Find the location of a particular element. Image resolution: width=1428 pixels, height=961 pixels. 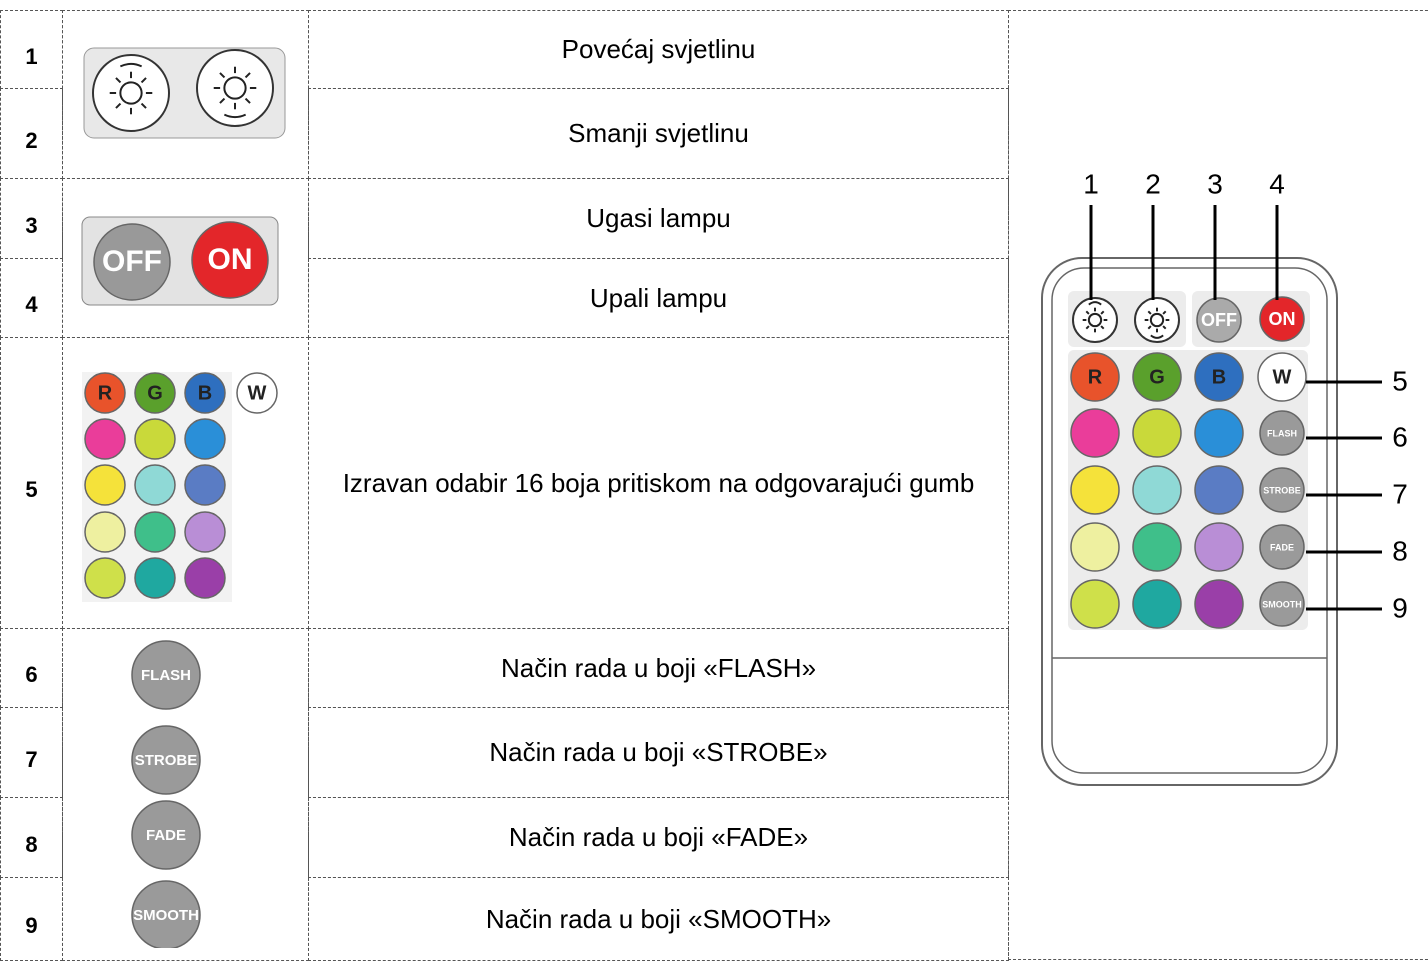

row-description: Način rada u boji «STROBE» is located at coordinates (658, 752).